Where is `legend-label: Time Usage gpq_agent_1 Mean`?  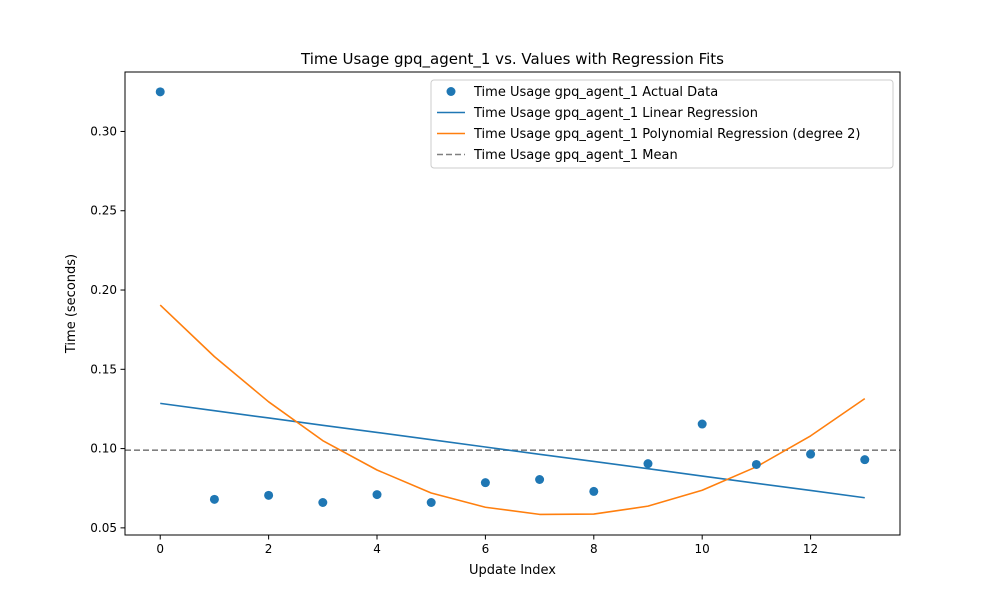 legend-label: Time Usage gpq_agent_1 Mean is located at coordinates (575, 155).